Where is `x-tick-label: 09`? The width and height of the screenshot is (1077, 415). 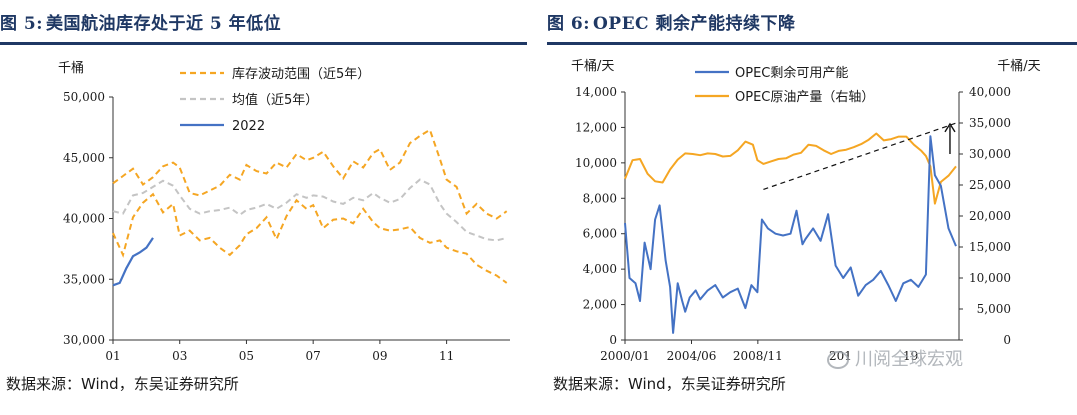 x-tick-label: 09 is located at coordinates (379, 356).